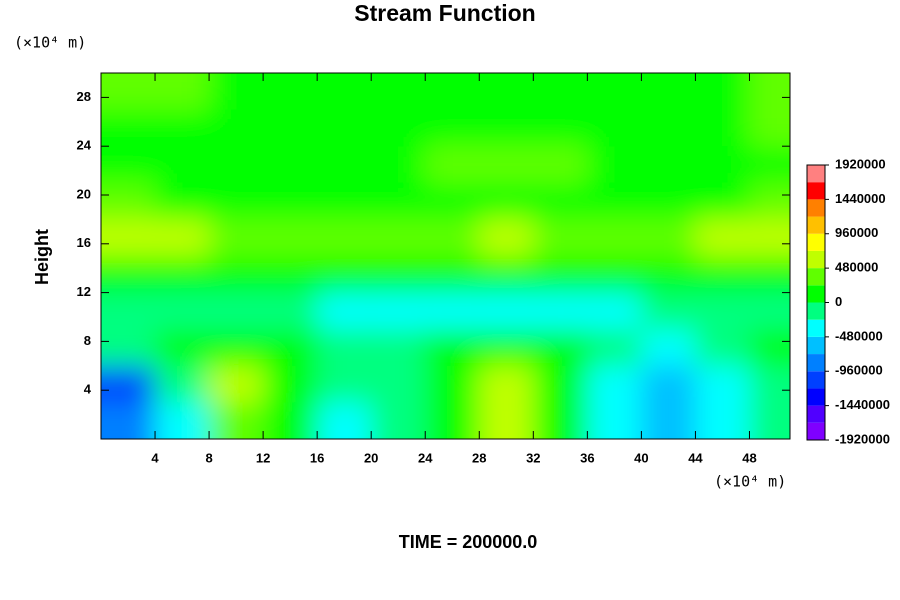 Image resolution: width=900 pixels, height=600 pixels. What do you see at coordinates (317, 457) in the screenshot?
I see `x-tick-label: 16` at bounding box center [317, 457].